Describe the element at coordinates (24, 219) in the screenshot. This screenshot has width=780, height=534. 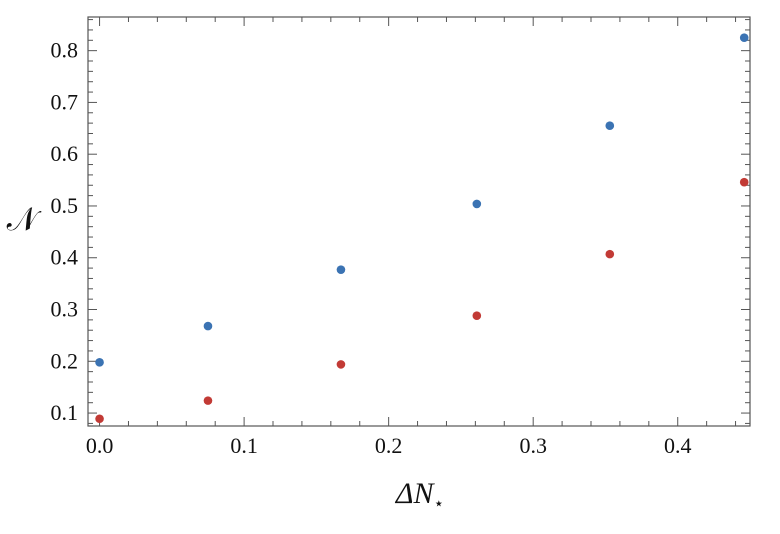
I see `y-axis-label: 𝒩` at that location.